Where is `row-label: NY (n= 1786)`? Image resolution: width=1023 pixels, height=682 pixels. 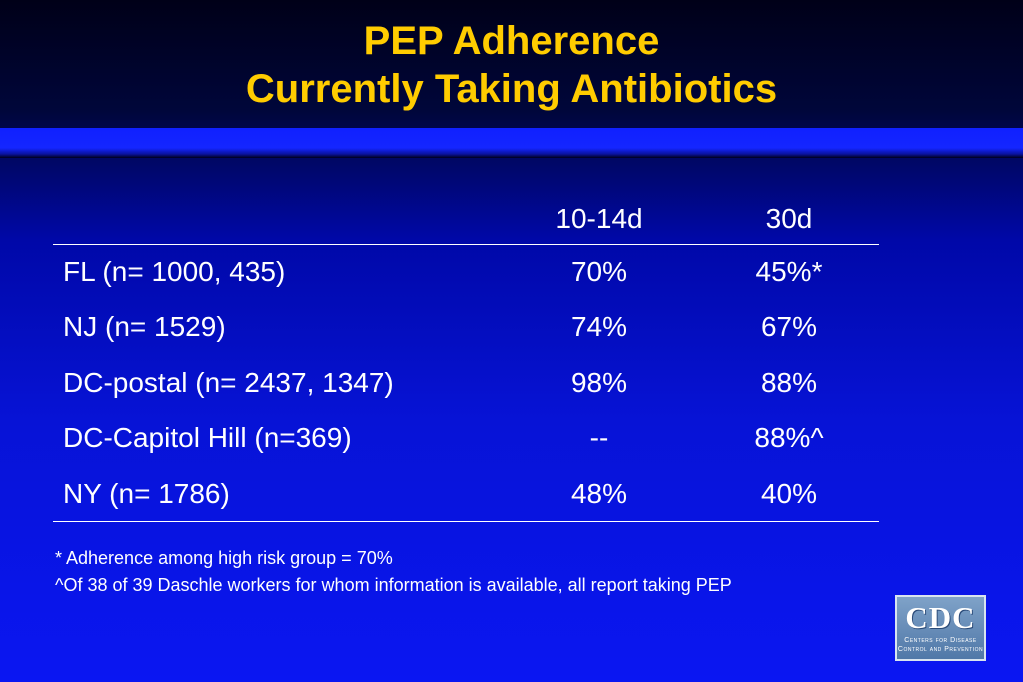
row-label: NY (n= 1786) is located at coordinates (276, 494).